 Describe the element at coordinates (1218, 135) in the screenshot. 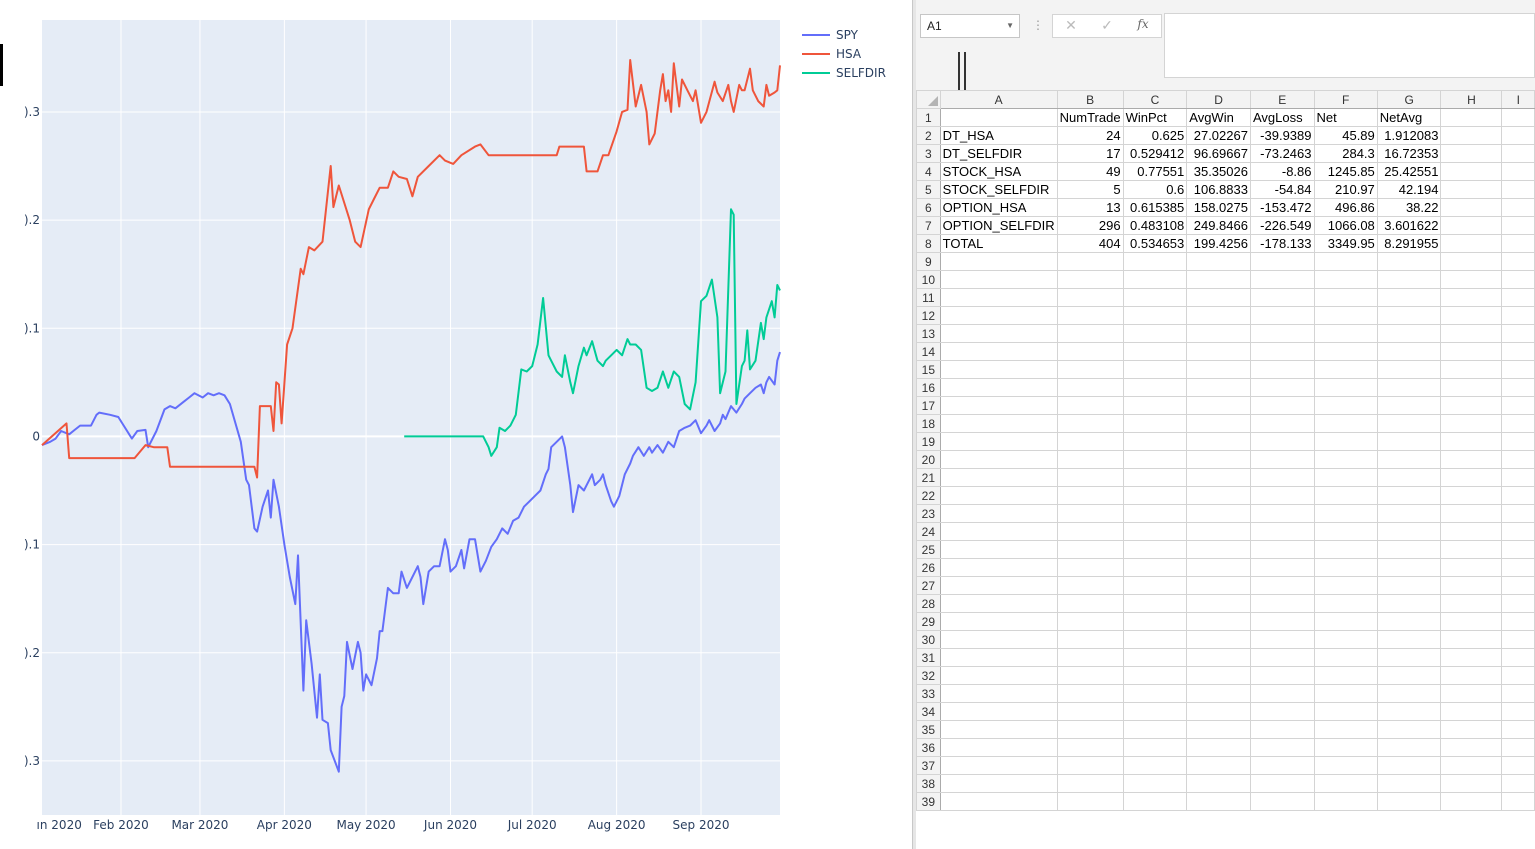

I see `cell: 27.02267` at that location.